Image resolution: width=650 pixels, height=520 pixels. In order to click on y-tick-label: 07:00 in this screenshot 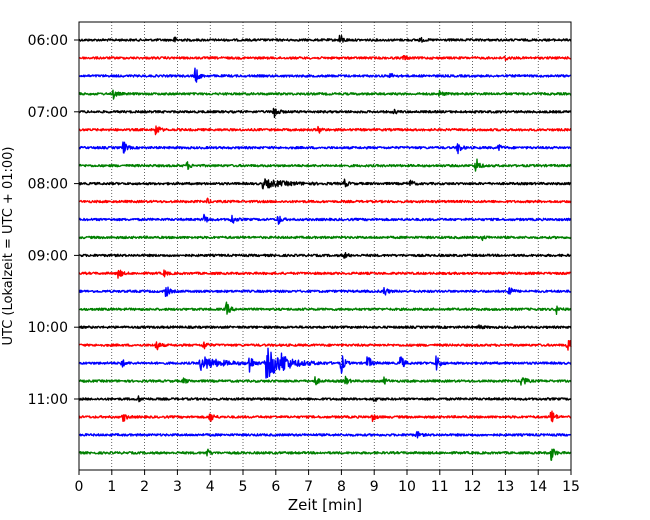, I will do `click(48, 113)`.